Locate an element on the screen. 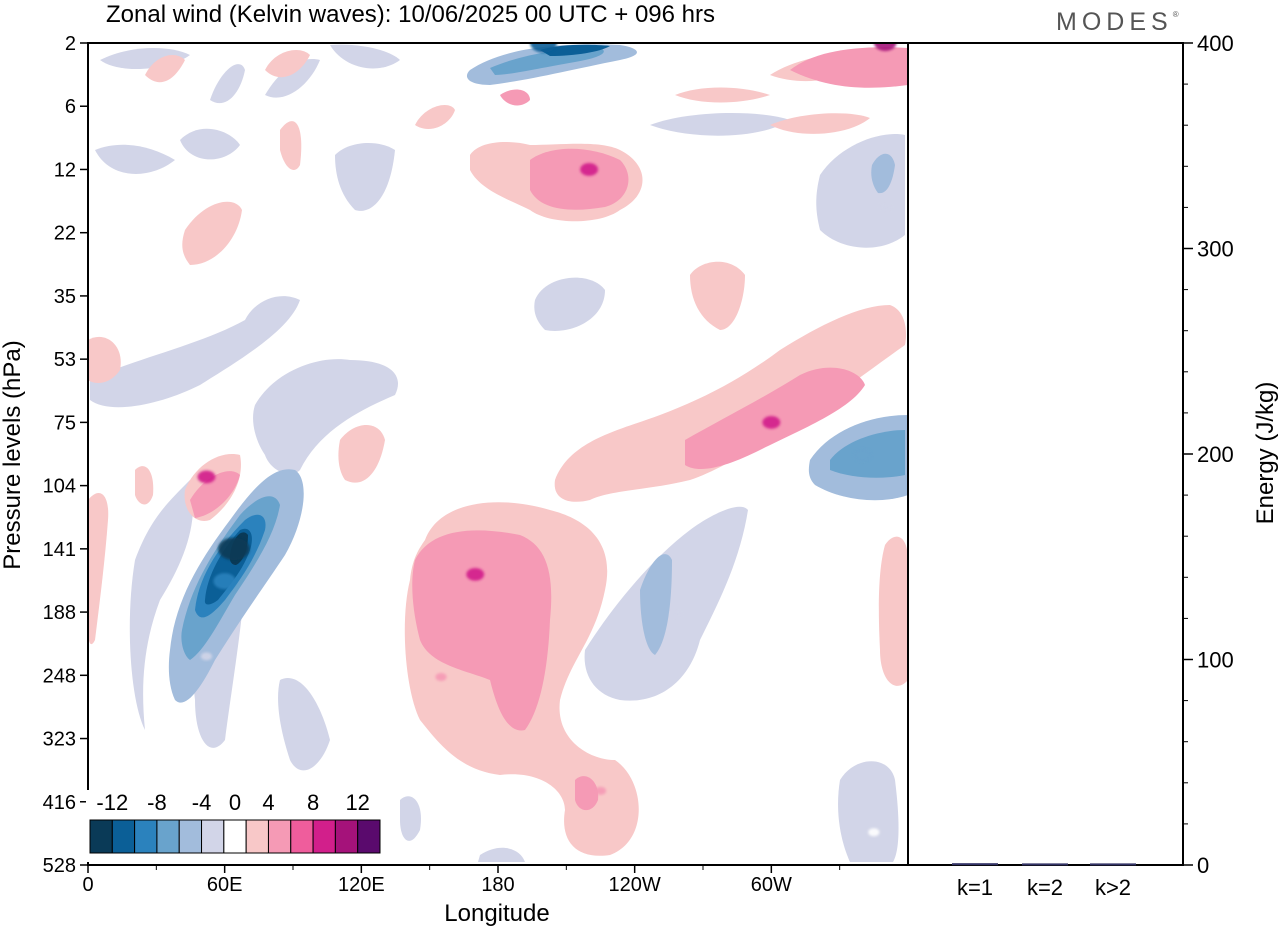  colorbar-label: 0 is located at coordinates (235, 802).